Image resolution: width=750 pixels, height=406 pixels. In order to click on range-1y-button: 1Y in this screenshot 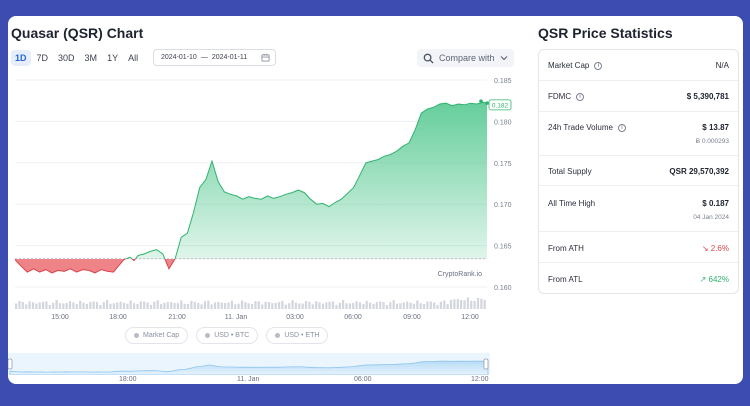, I will do `click(113, 58)`.